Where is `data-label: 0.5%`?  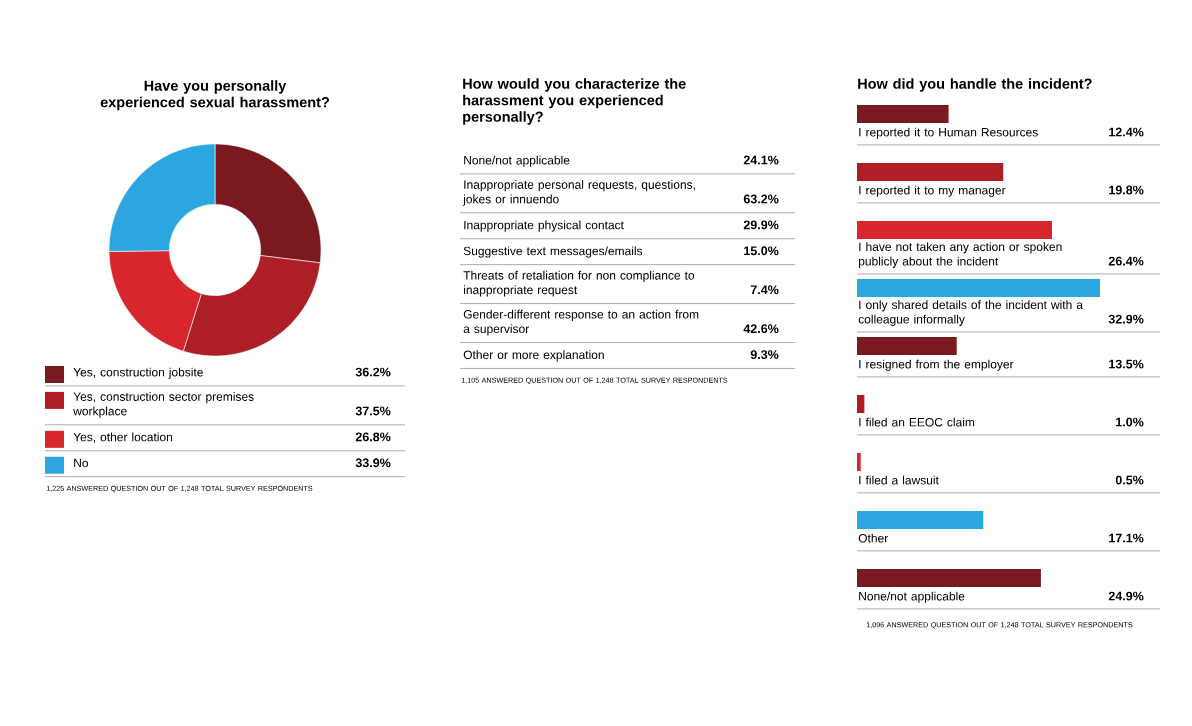 data-label: 0.5% is located at coordinates (1129, 480).